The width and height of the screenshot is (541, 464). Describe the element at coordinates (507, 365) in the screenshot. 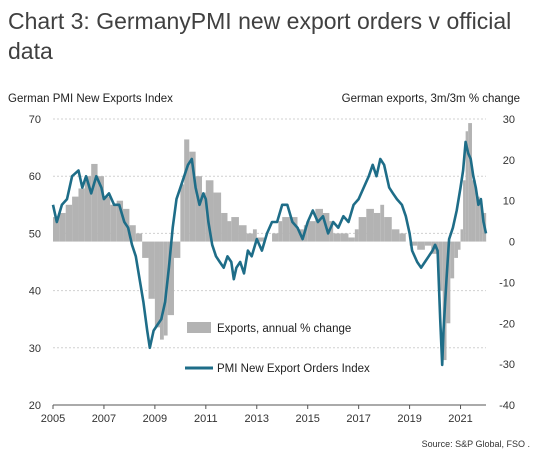

I see `right-y-tick-label: -30` at that location.